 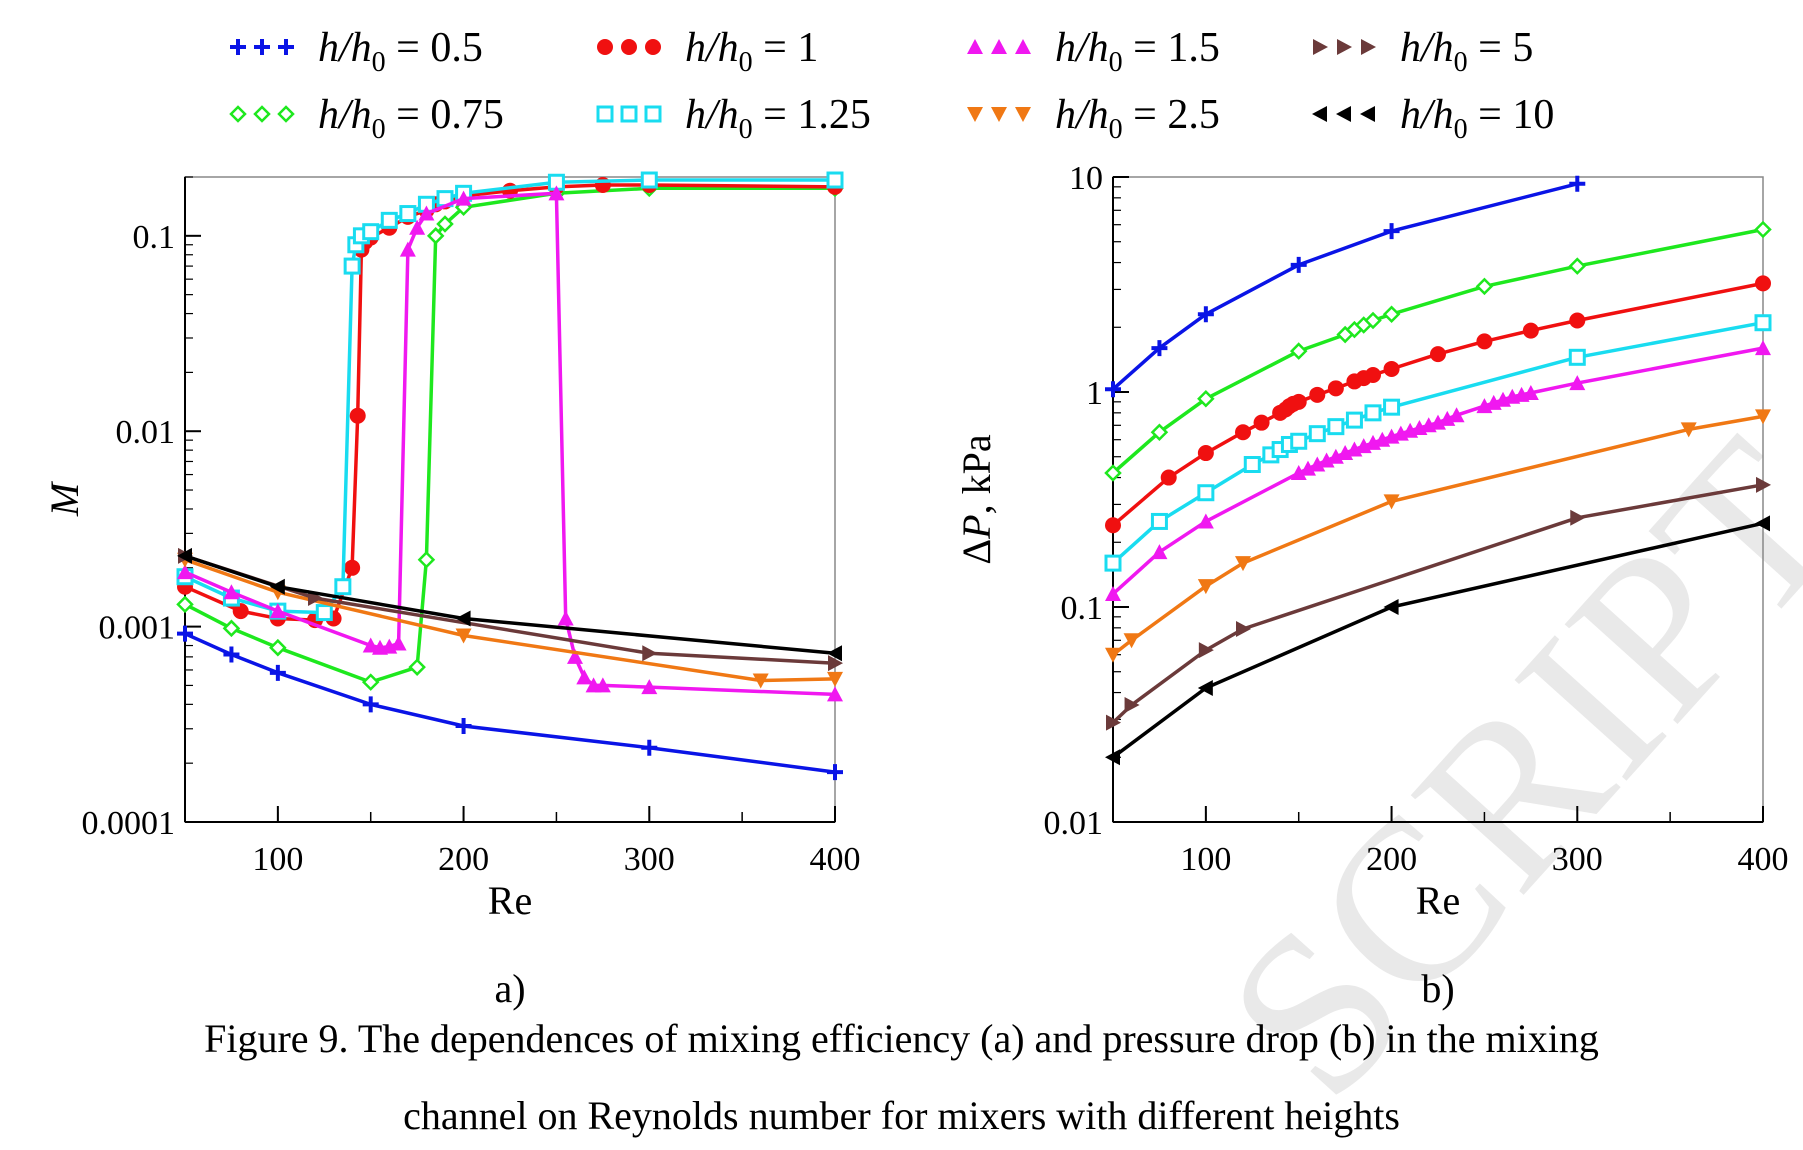 What do you see at coordinates (1437, 988) in the screenshot?
I see `panel-label: b)` at bounding box center [1437, 988].